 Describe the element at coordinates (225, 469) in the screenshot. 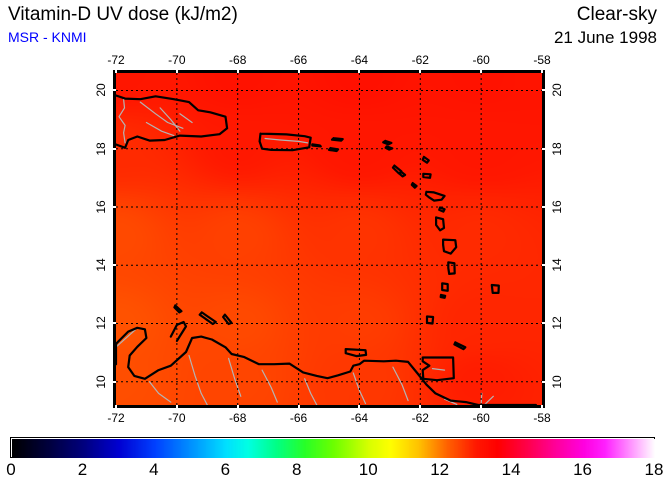

I see `colorbar-tick-label: 6` at that location.